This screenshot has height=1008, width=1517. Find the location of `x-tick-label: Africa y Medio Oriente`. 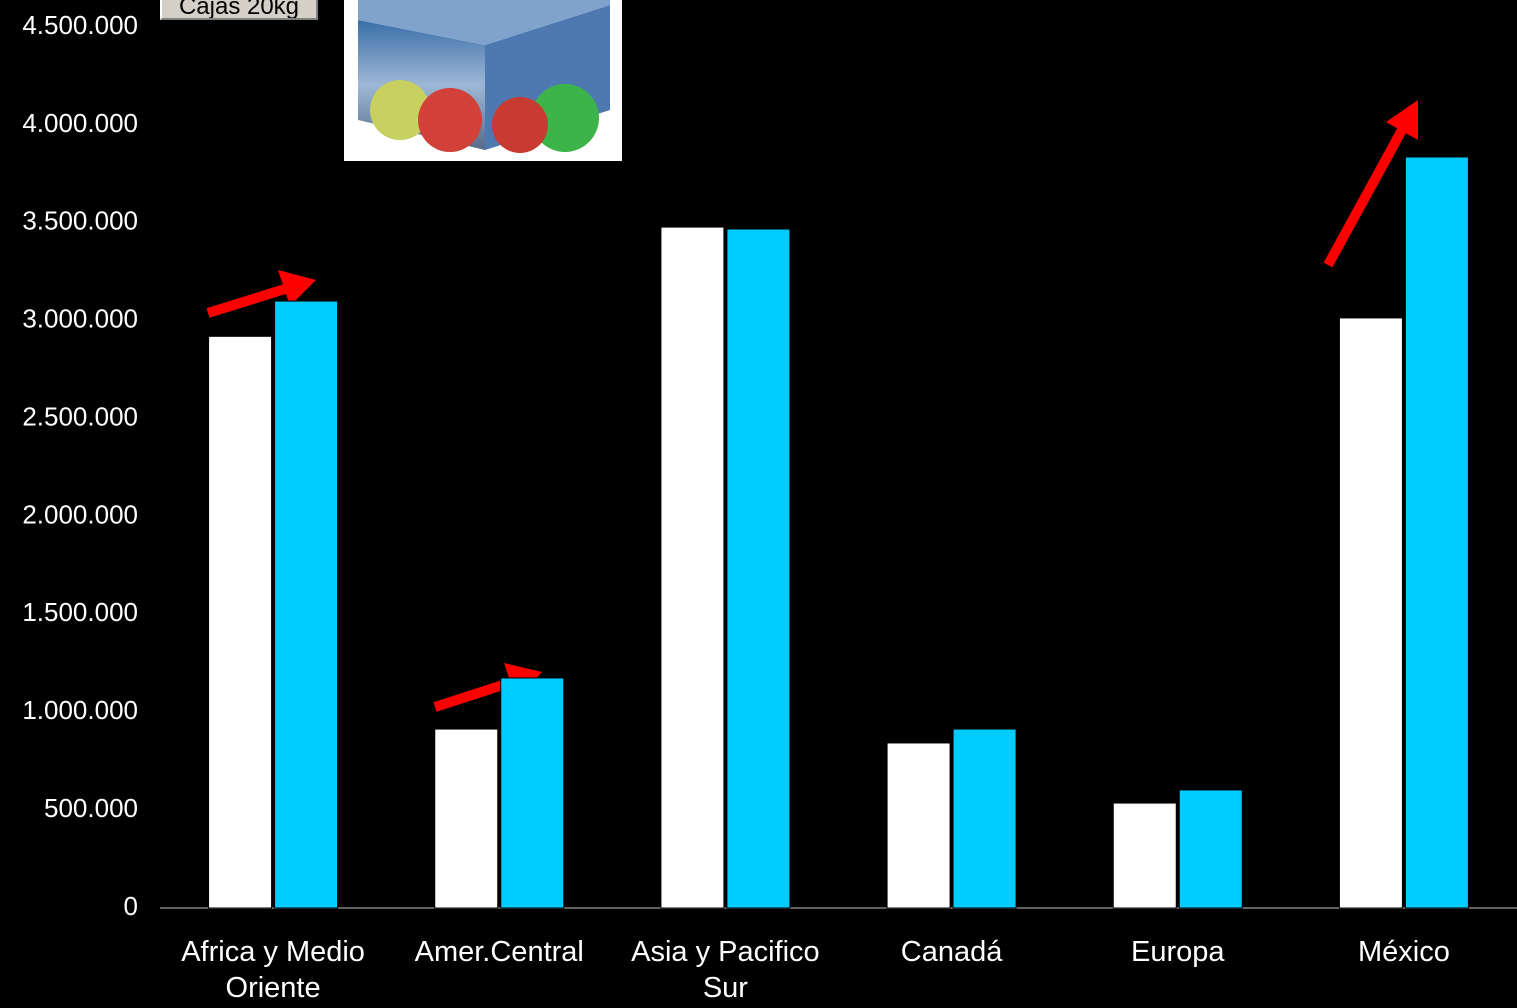

x-tick-label: Africa y Medio Oriente is located at coordinates (273, 970).